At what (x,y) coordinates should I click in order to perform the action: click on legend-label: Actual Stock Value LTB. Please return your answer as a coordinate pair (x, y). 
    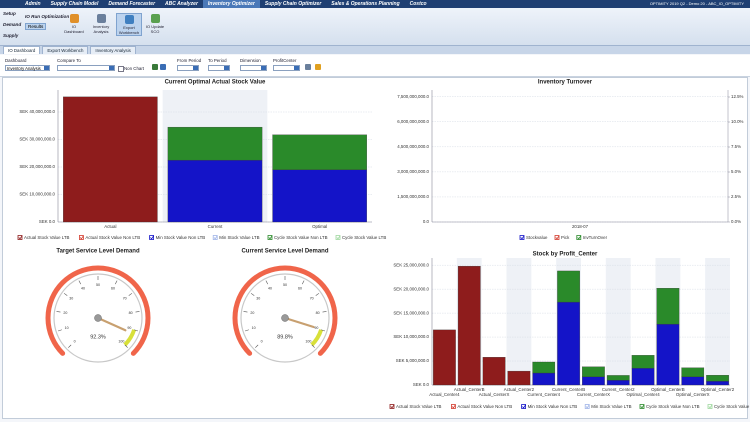
    Looking at the image, I should click on (47, 237).